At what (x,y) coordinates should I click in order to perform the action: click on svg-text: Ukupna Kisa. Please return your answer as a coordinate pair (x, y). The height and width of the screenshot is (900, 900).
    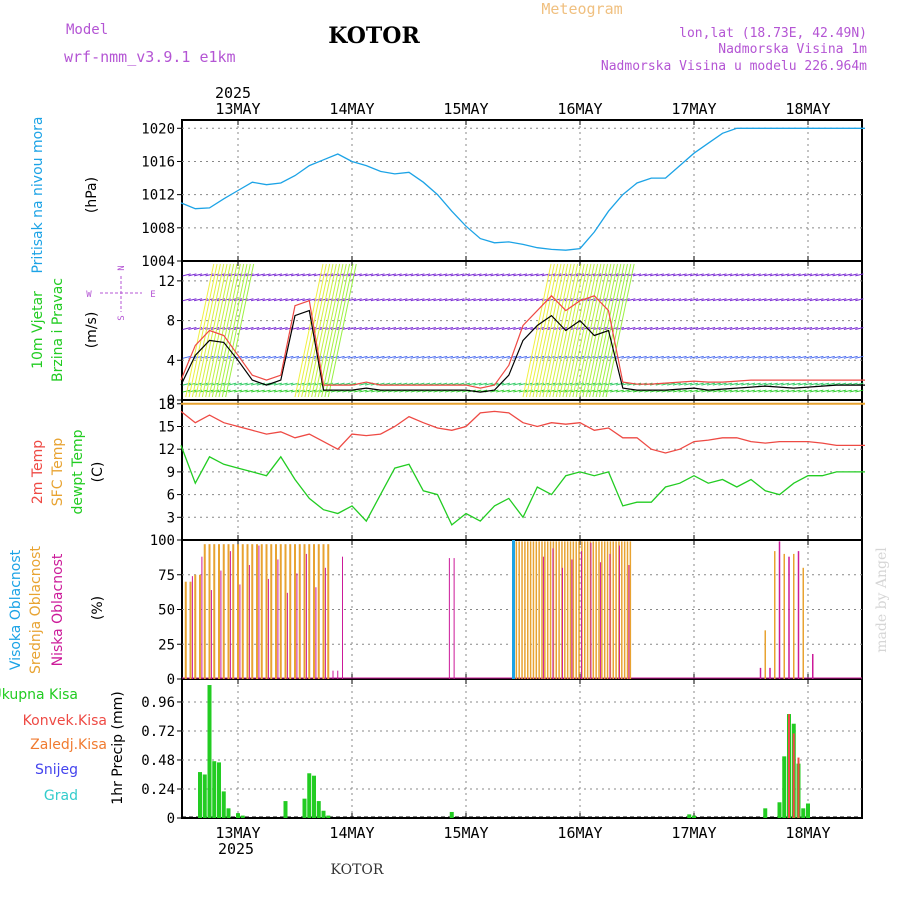
    Looking at the image, I should click on (39, 695).